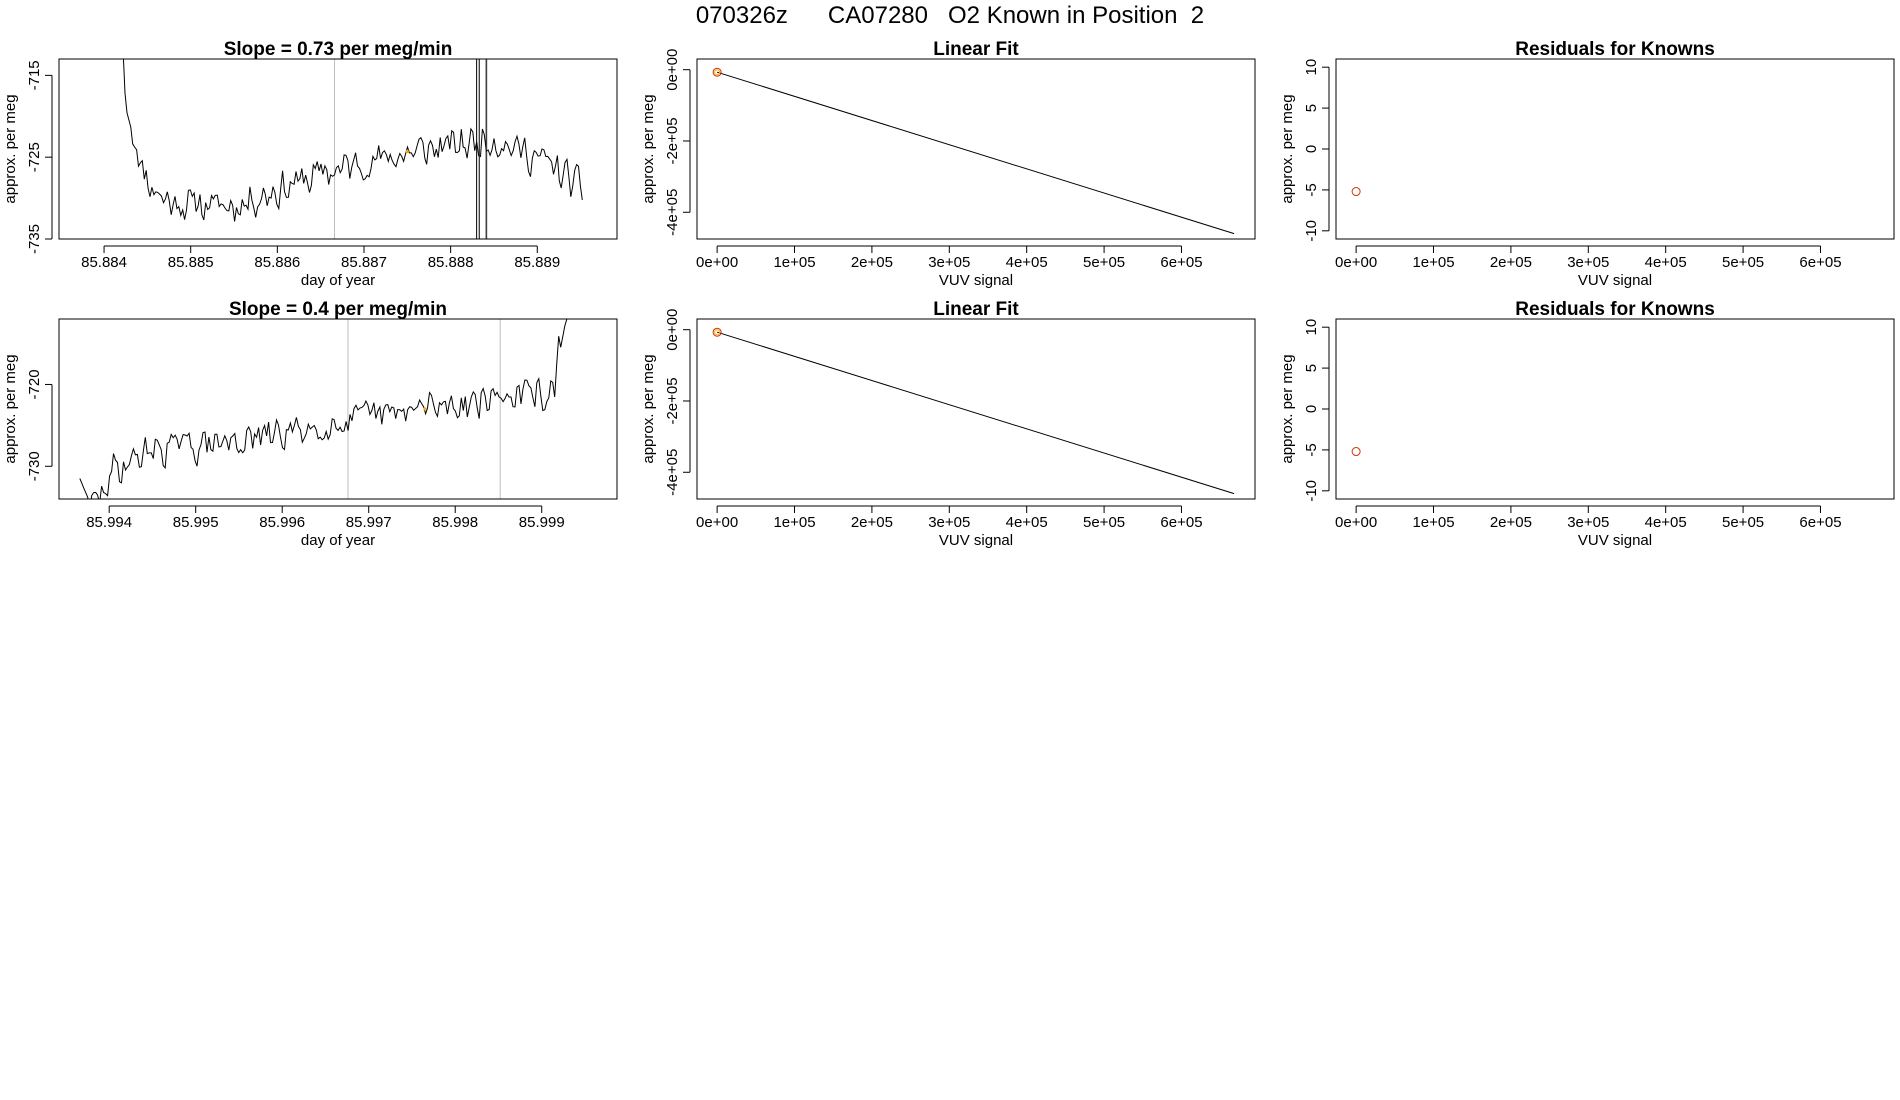 The width and height of the screenshot is (1900, 1100). Describe the element at coordinates (976, 309) in the screenshot. I see `panel-title: Linear Fit` at that location.